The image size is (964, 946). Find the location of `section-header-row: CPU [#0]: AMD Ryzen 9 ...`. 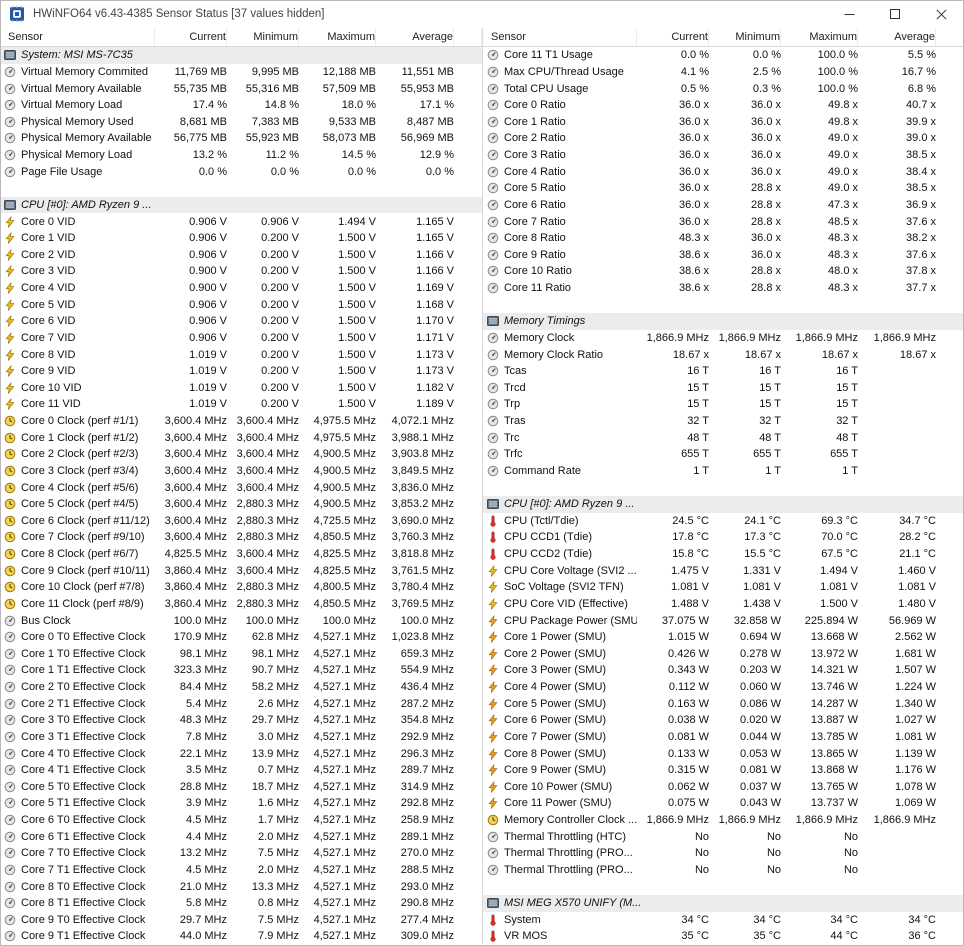

section-header-row: CPU [#0]: AMD Ryzen 9 ... is located at coordinates (723, 504).